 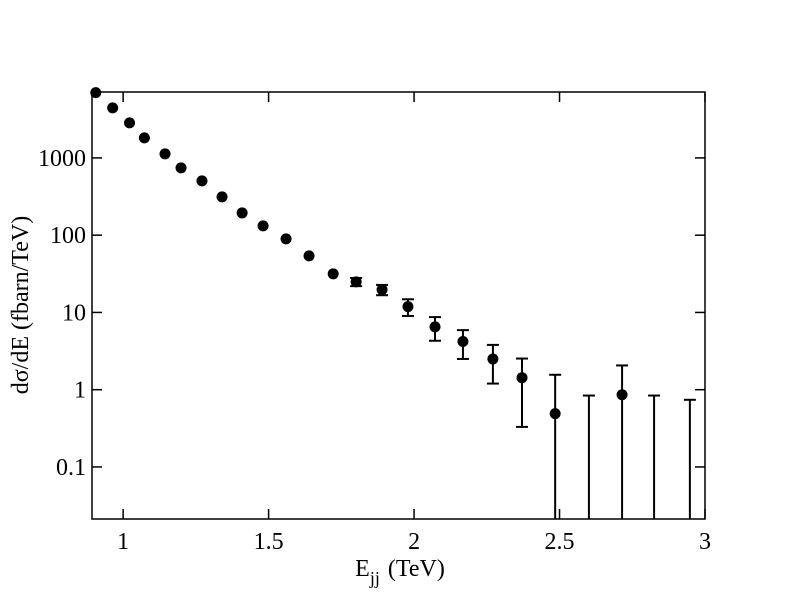 What do you see at coordinates (21, 305) in the screenshot?
I see `y-axis-label: dσ/dE (fbarn/TeV)` at bounding box center [21, 305].